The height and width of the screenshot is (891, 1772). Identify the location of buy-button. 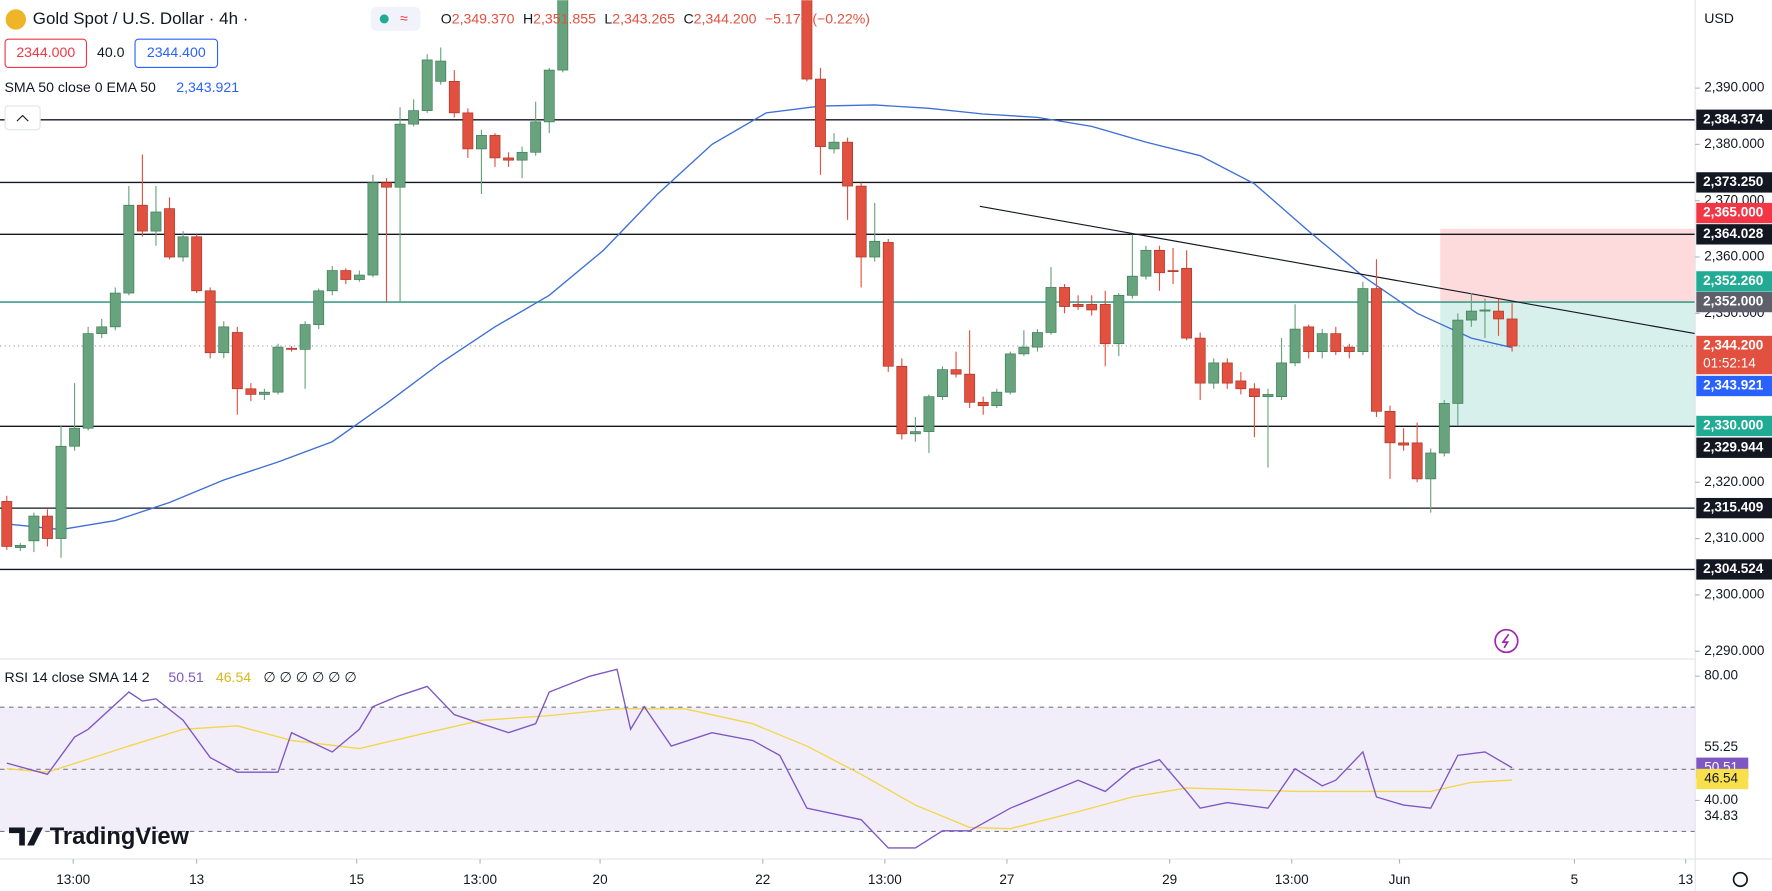
(176, 53).